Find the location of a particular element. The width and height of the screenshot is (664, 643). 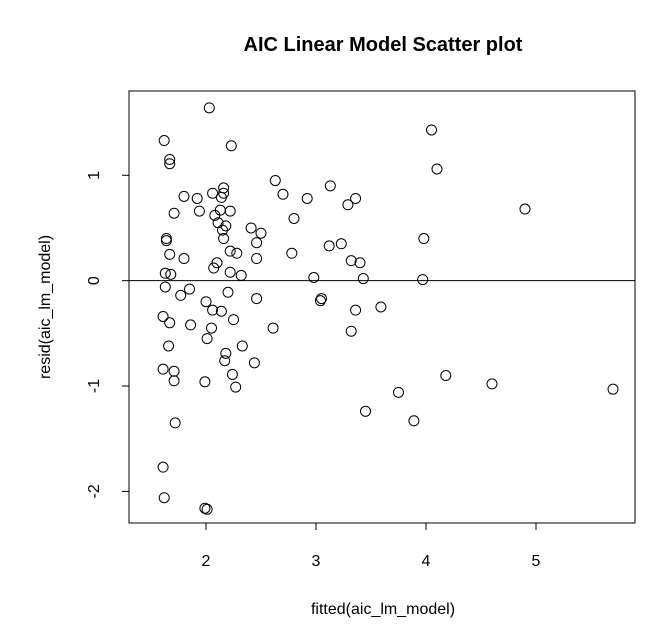

y-tick-label: 0 is located at coordinates (94, 280).